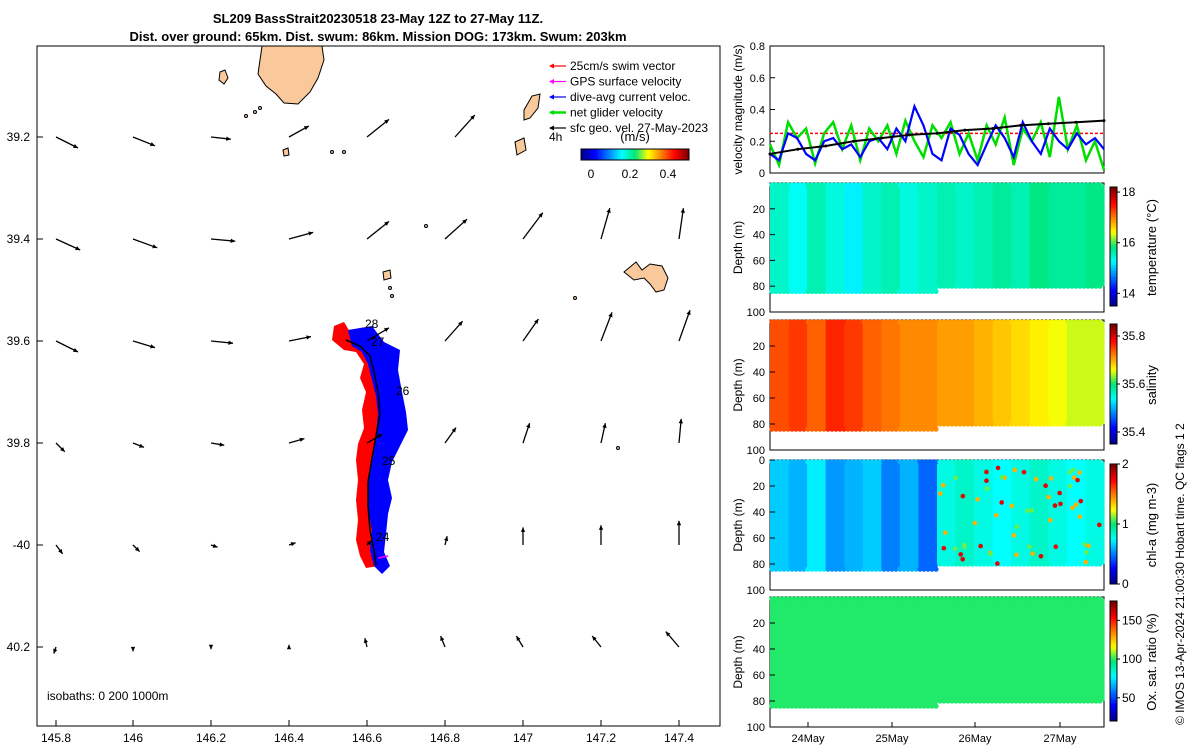 The height and width of the screenshot is (750, 1200). I want to click on sfc-geo-point, so click(1076, 122).